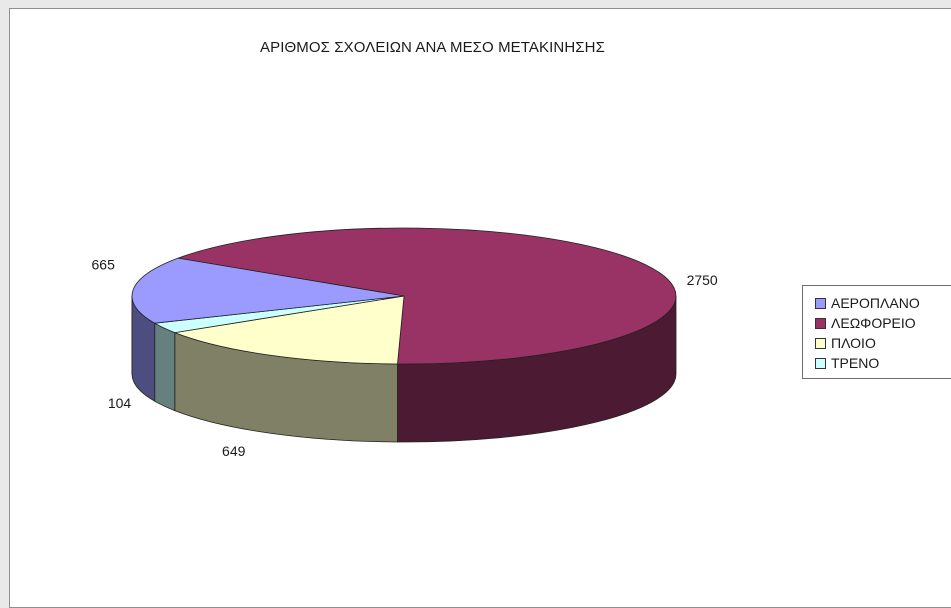  I want to click on legend-item-aeroplano: ΑΕΡΟΠΛΑΝΟ, so click(883, 303).